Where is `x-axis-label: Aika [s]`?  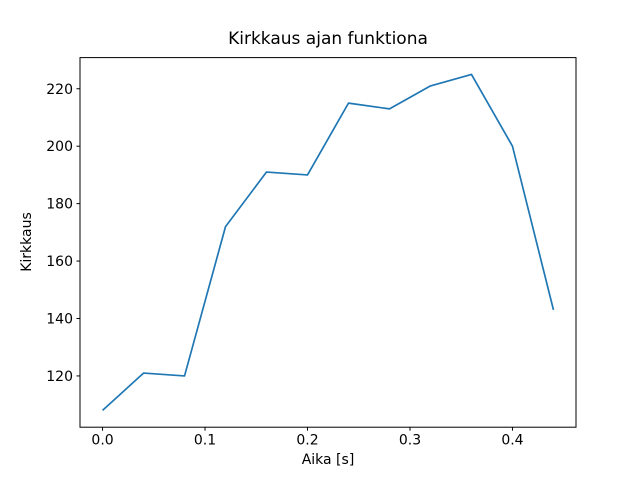
x-axis-label: Aika [s] is located at coordinates (328, 460).